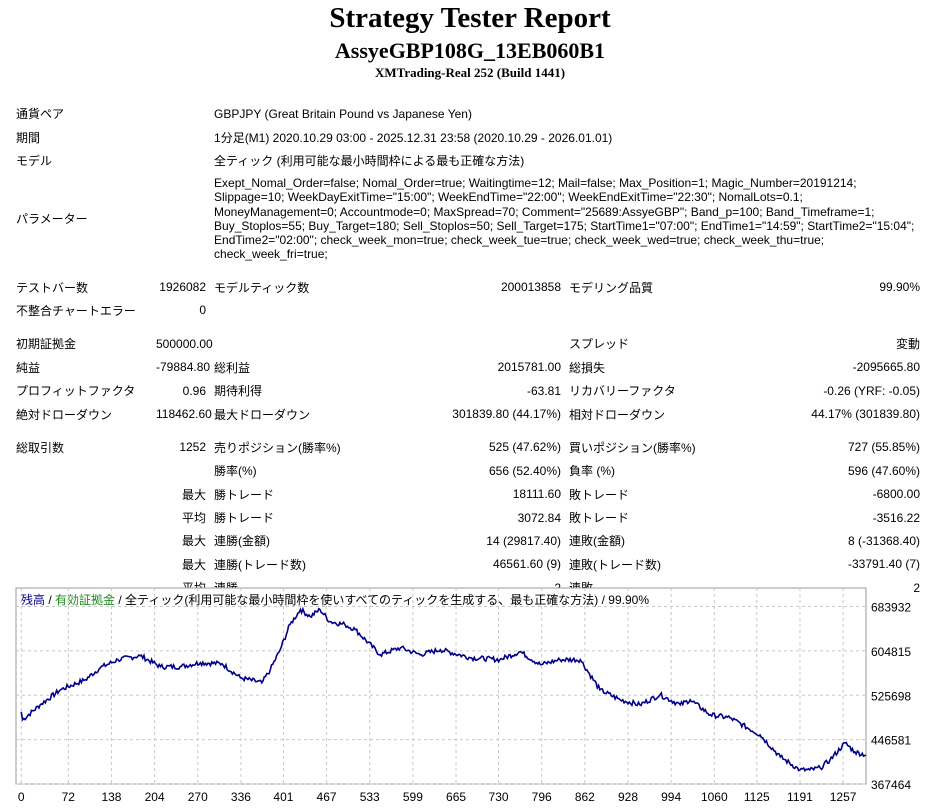  What do you see at coordinates (193, 447) in the screenshot?
I see `stat-value: 1252` at bounding box center [193, 447].